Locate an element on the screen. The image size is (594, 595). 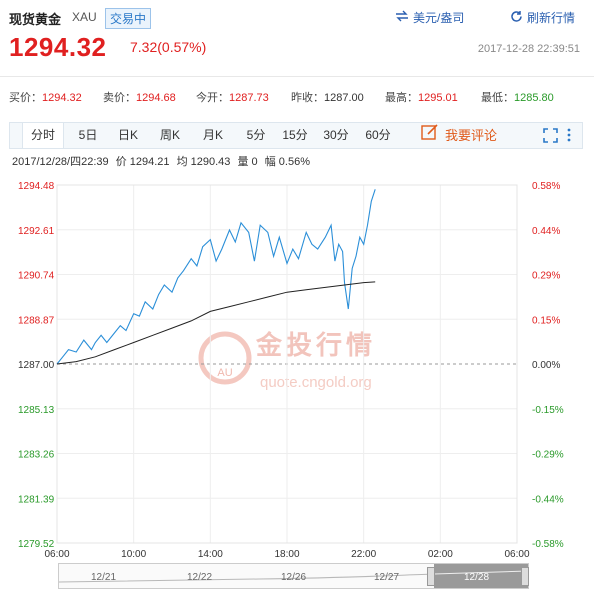
stat-label: 买价： is located at coordinates (25, 98).